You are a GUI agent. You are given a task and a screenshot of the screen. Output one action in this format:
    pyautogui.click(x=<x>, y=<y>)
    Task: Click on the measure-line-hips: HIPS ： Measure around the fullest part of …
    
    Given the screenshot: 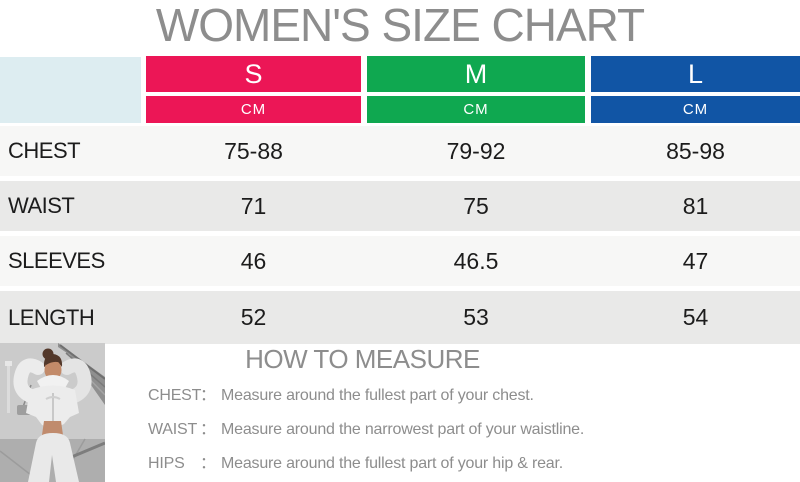 What is the action you would take?
    pyautogui.click(x=468, y=463)
    